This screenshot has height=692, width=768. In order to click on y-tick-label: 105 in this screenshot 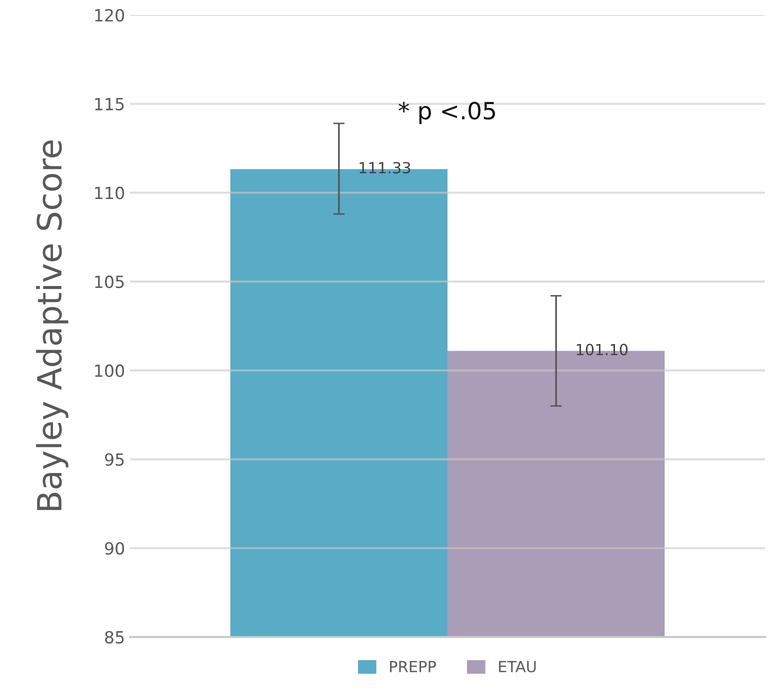, I will do `click(109, 282)`.